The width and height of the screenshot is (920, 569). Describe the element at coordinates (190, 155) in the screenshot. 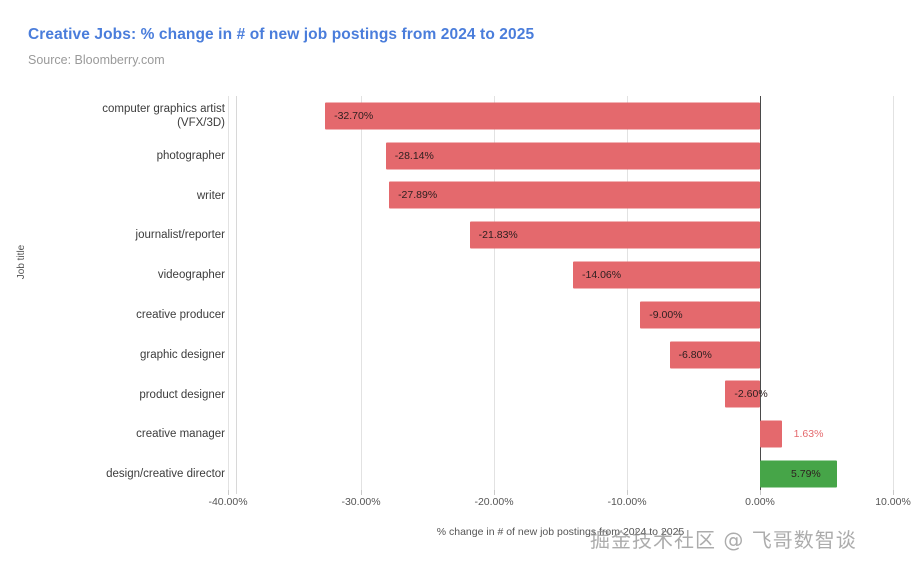

I see `category-label-line: photographer` at that location.